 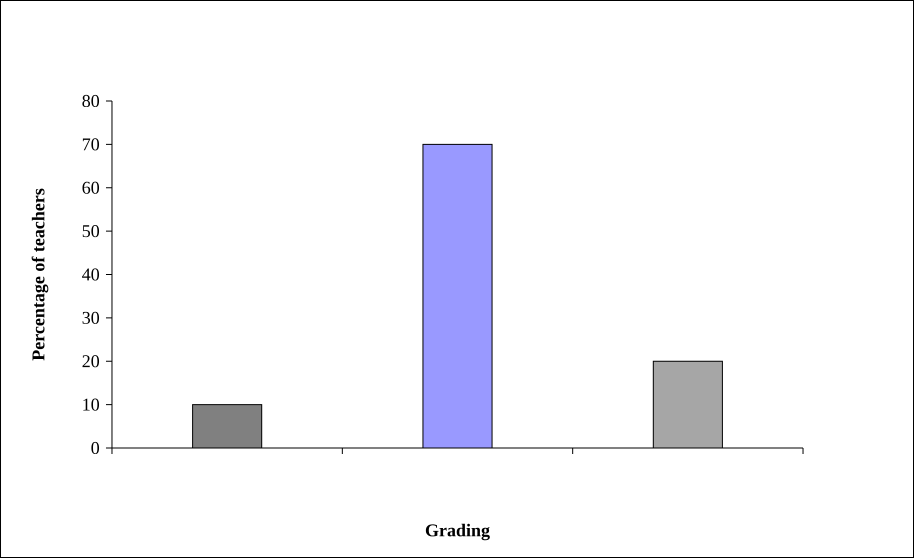 What do you see at coordinates (91, 231) in the screenshot?
I see `y-tick-label: 50` at bounding box center [91, 231].